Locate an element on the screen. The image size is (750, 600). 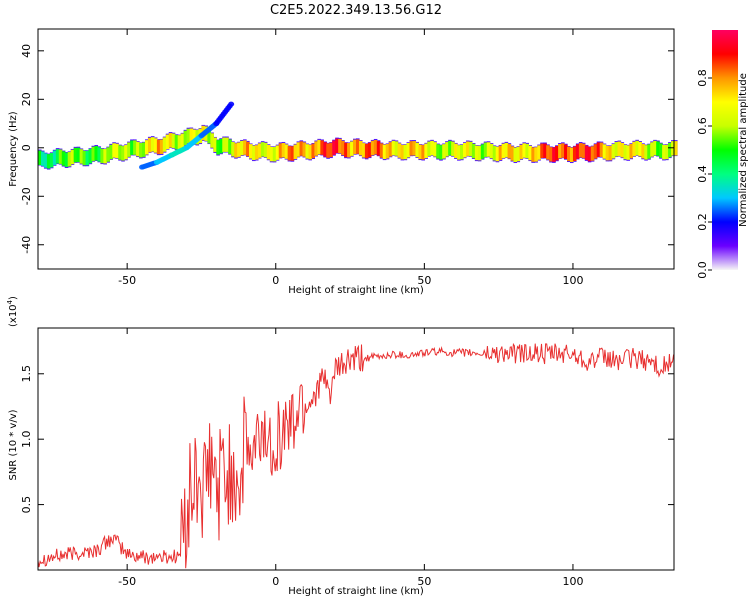
colorbar-ticks: 0.0 0.2 0.4 0.6 0.8 is located at coordinates (704, 174).